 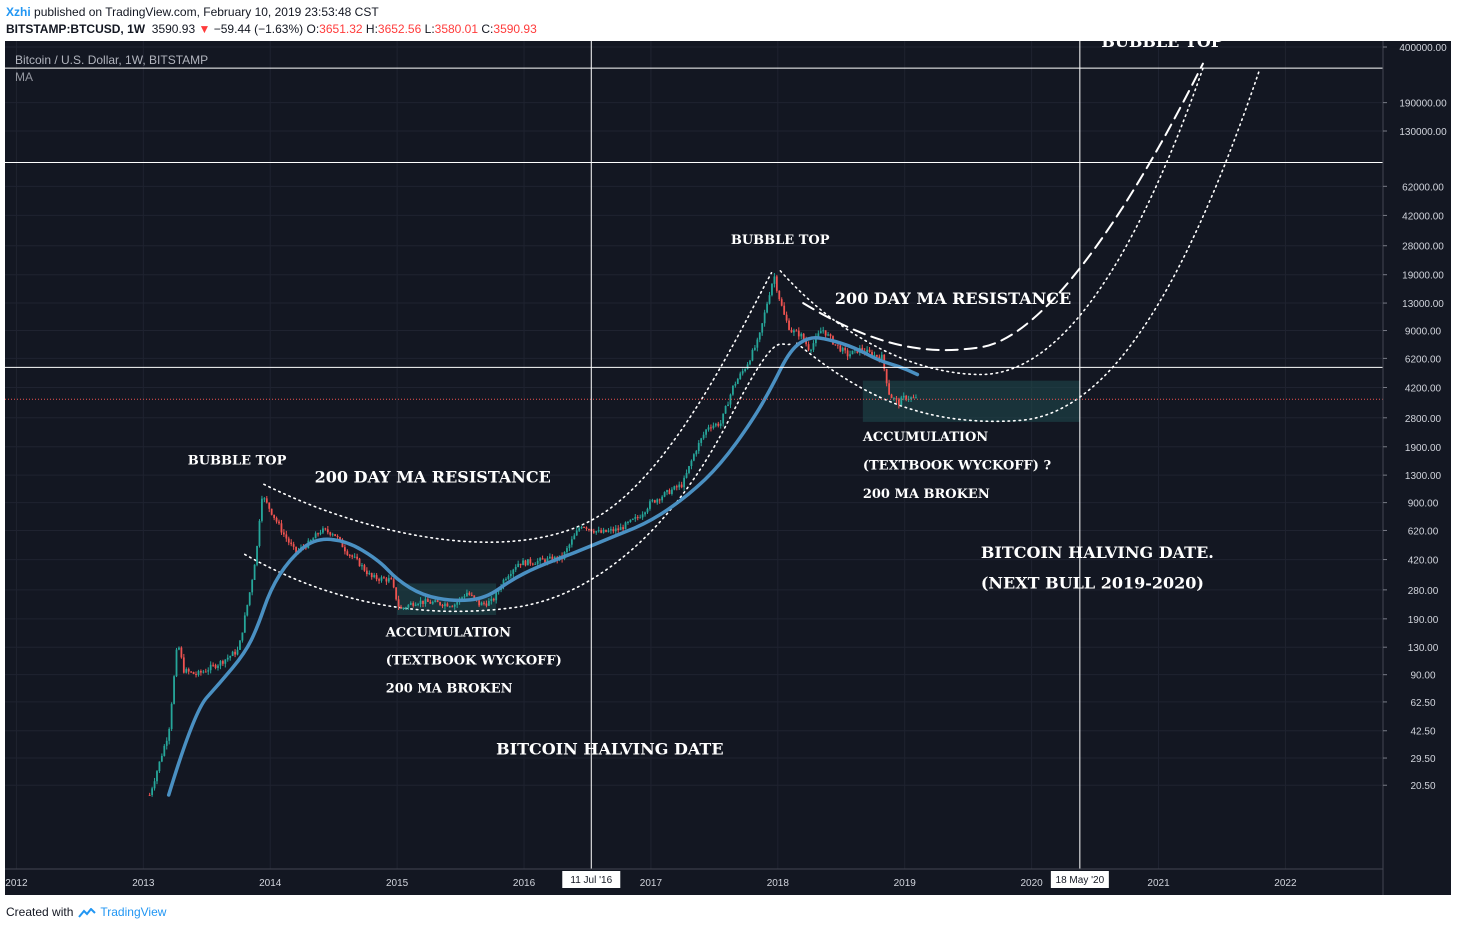 I want to click on price-change: −59.44 (−1.63%), so click(x=258, y=29).